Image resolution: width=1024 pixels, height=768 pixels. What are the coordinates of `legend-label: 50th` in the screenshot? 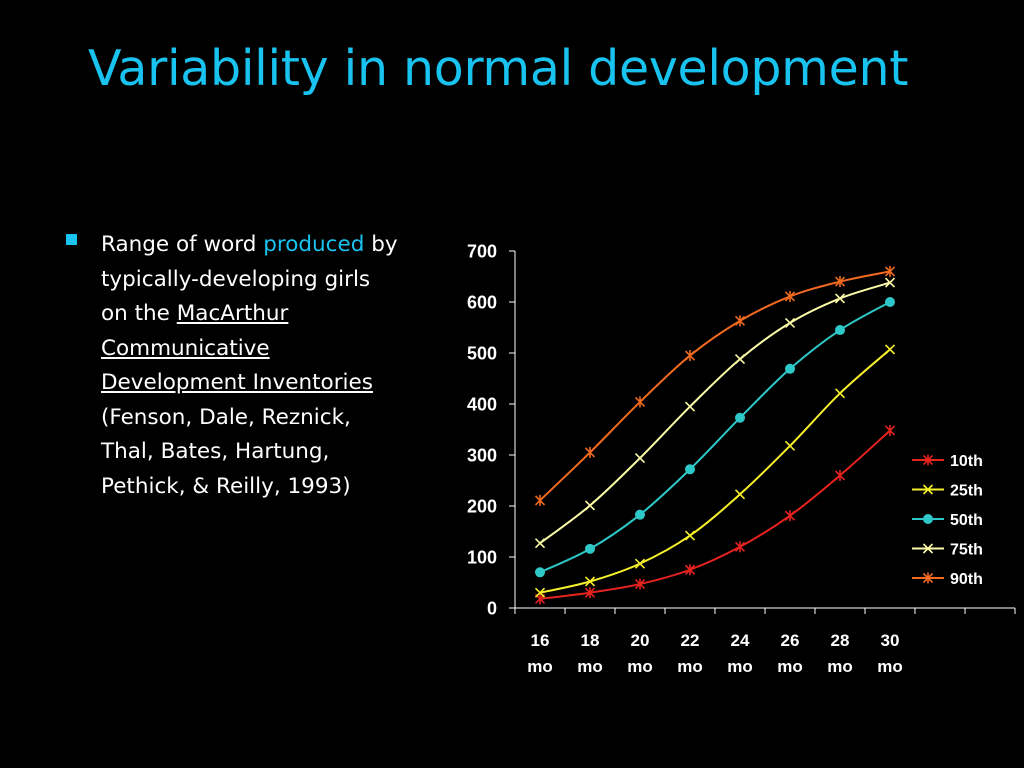 It's located at (966, 520).